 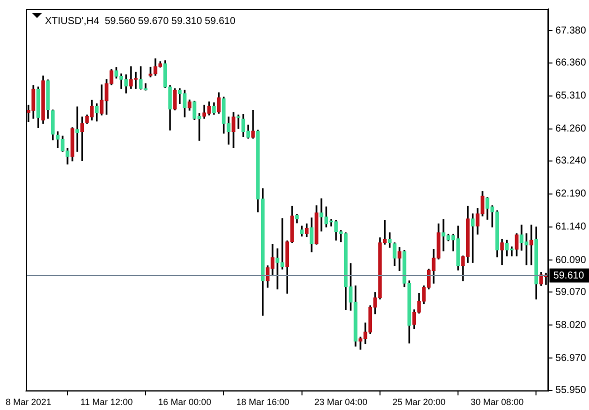 What do you see at coordinates (568, 276) in the screenshot?
I see `ref-line-label: 59.610` at bounding box center [568, 276].